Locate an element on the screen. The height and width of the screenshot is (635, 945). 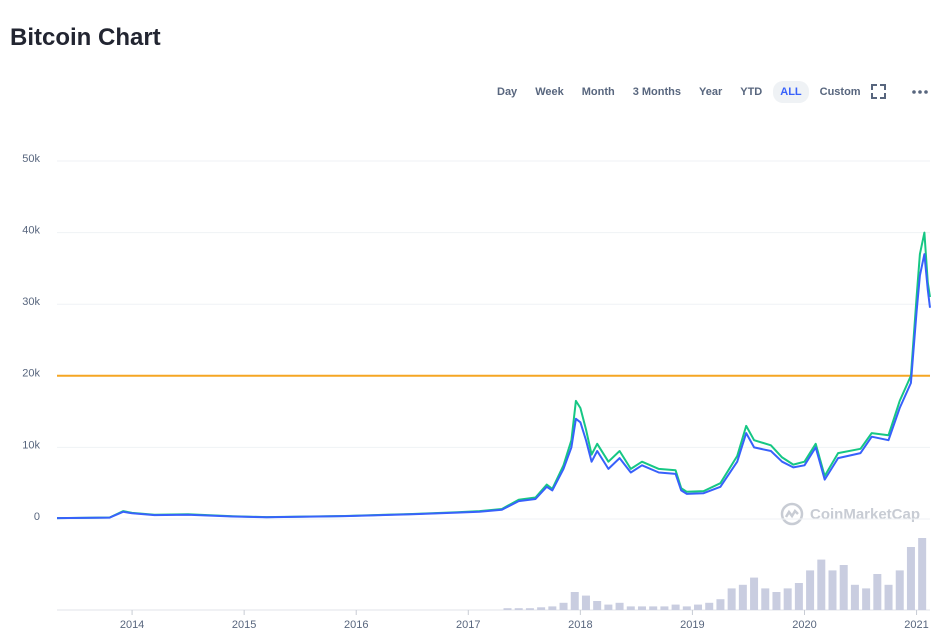
more-icon is located at coordinates (920, 92).